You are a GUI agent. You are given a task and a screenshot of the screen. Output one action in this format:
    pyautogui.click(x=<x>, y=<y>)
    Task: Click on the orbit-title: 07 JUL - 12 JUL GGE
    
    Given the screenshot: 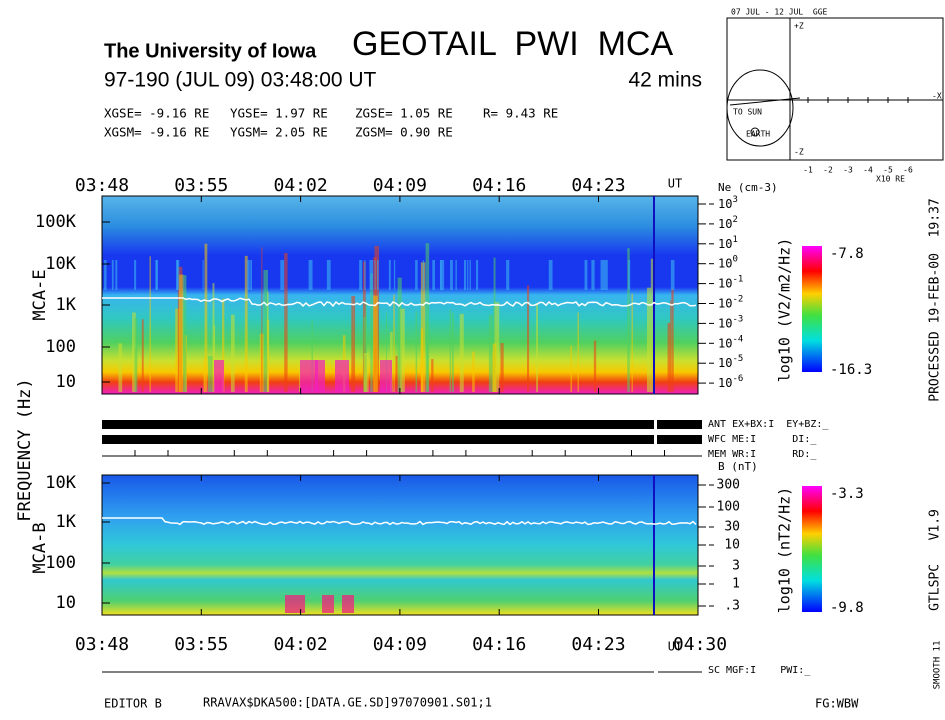 What is the action you would take?
    pyautogui.click(x=779, y=12)
    